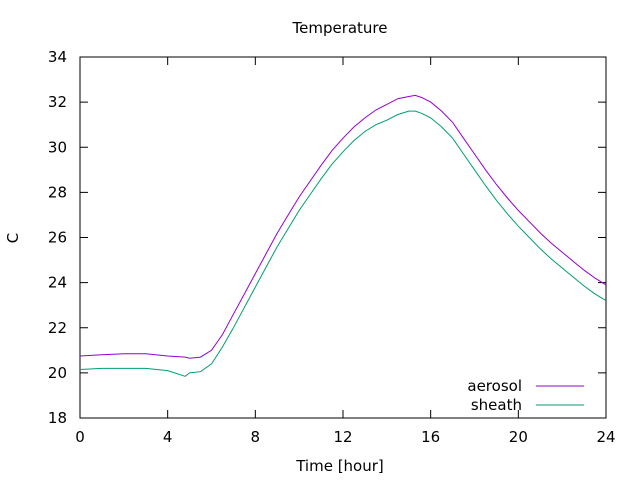 This screenshot has height=480, width=640. What do you see at coordinates (605, 437) in the screenshot?
I see `x-tick-label: 24` at bounding box center [605, 437].